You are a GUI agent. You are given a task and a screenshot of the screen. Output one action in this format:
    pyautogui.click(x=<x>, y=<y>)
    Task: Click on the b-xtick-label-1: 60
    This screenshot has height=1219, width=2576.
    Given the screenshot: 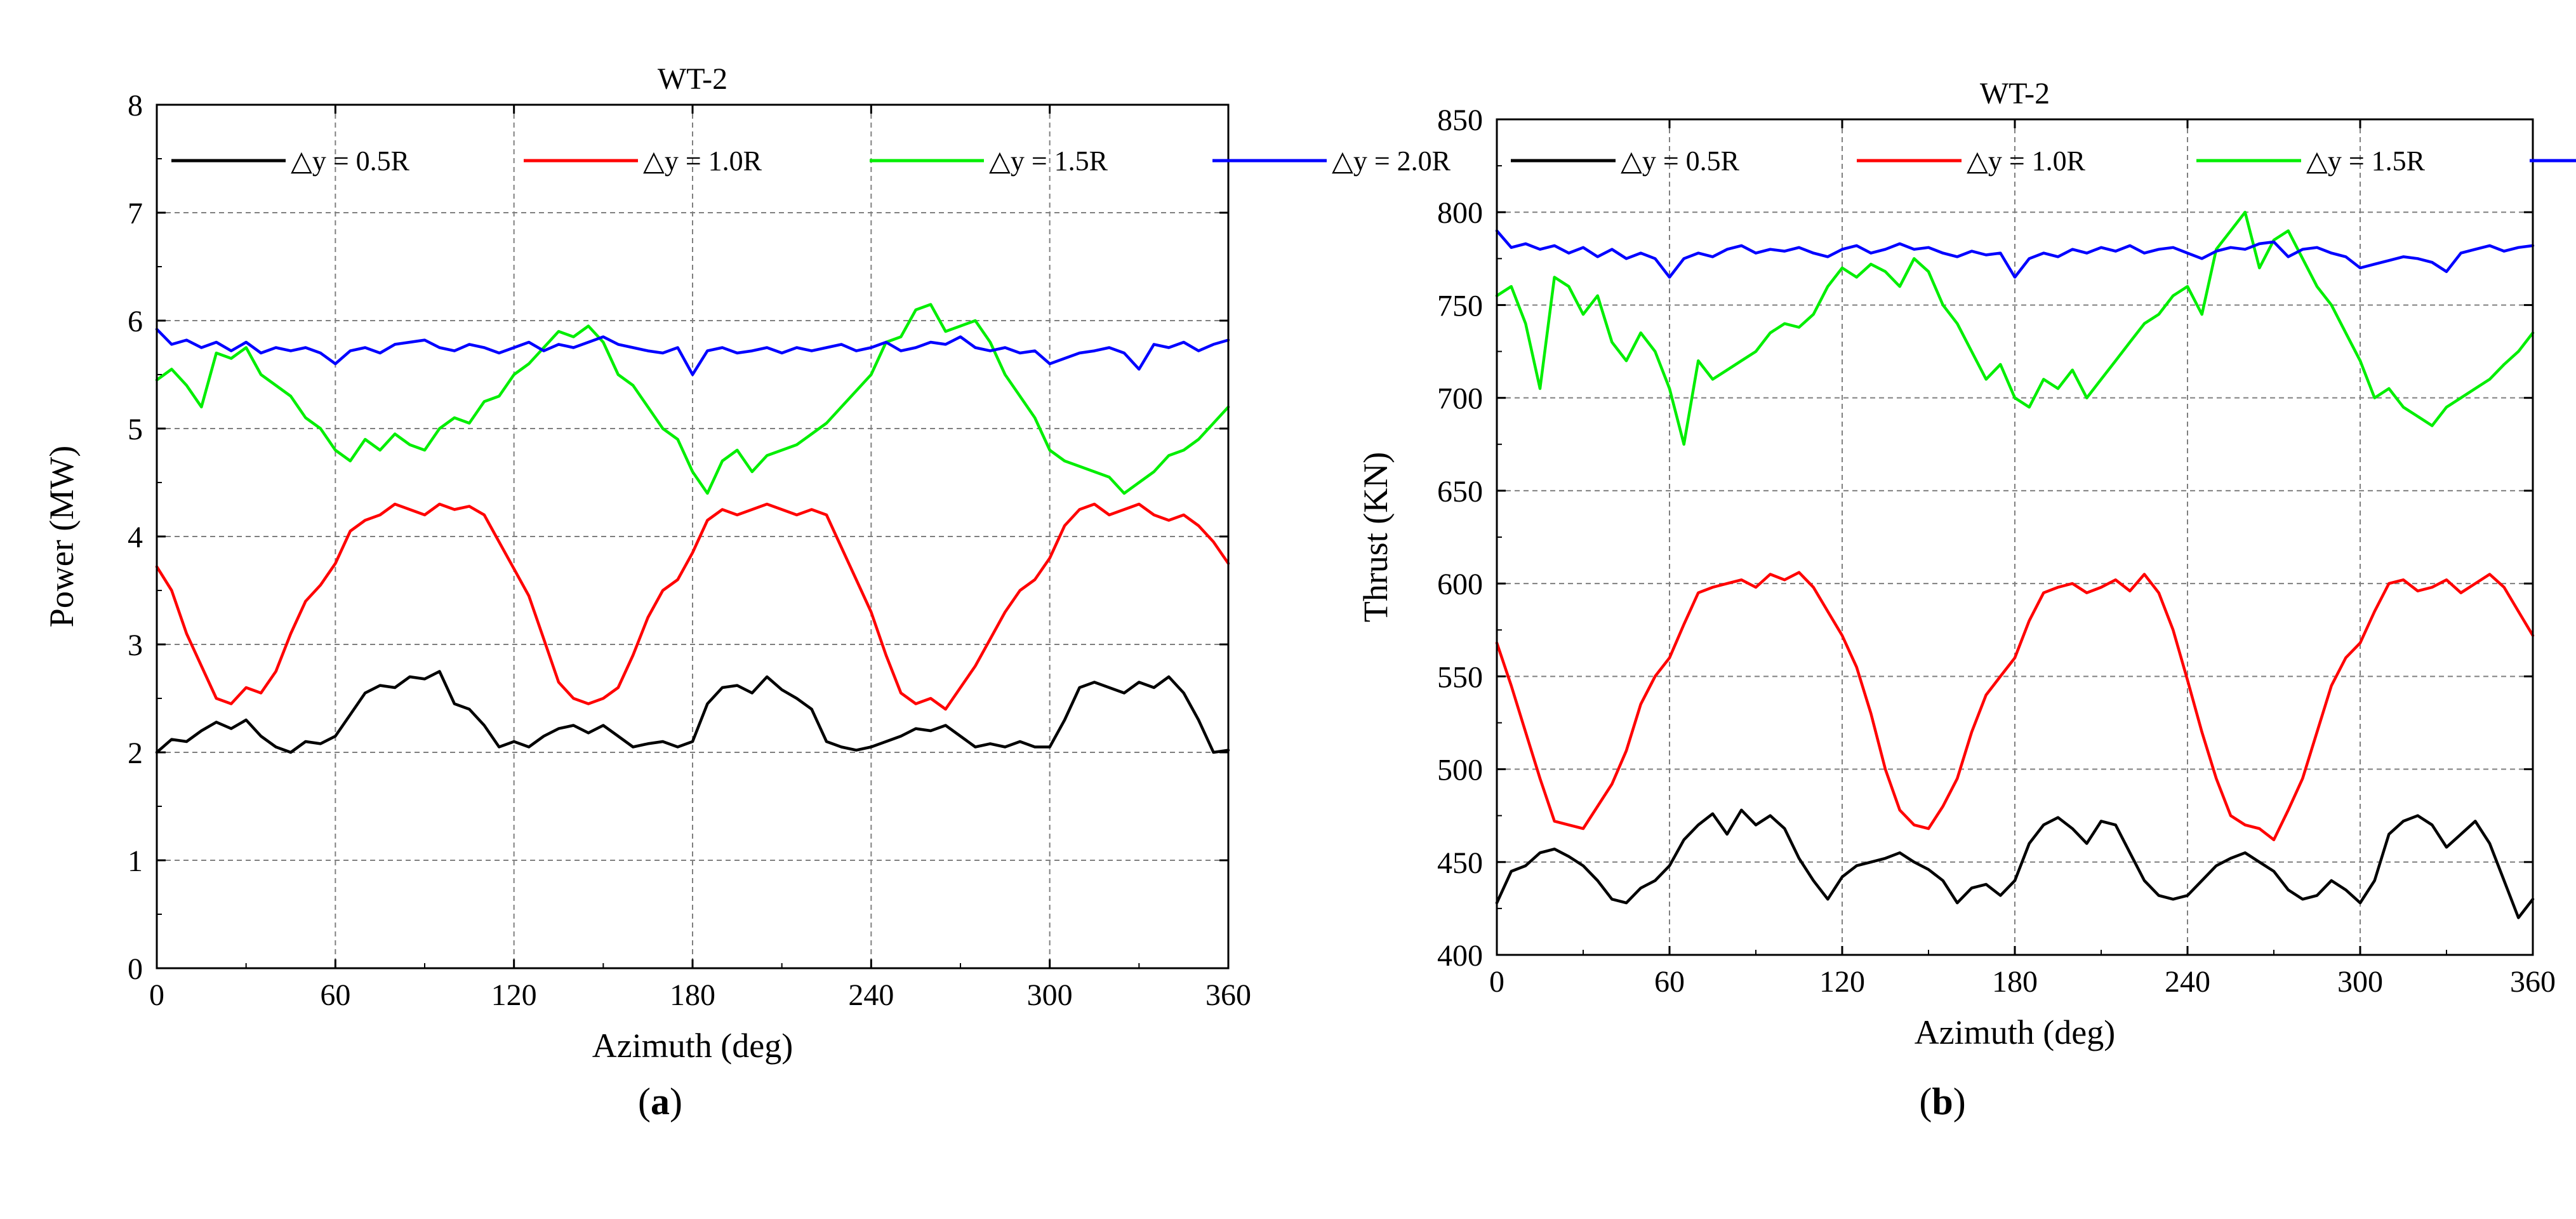 What is the action you would take?
    pyautogui.click(x=1669, y=982)
    